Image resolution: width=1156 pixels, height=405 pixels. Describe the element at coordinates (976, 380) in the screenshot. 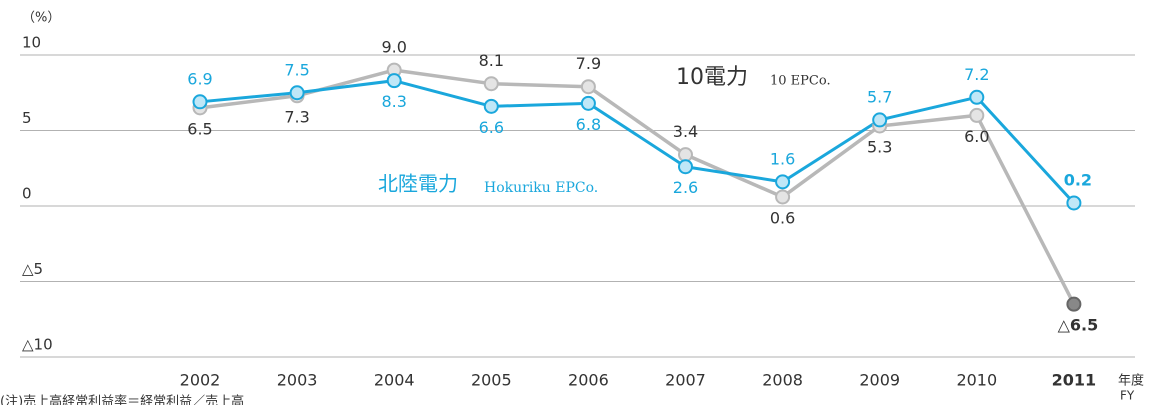

I see `x-tick-label: 2010` at that location.